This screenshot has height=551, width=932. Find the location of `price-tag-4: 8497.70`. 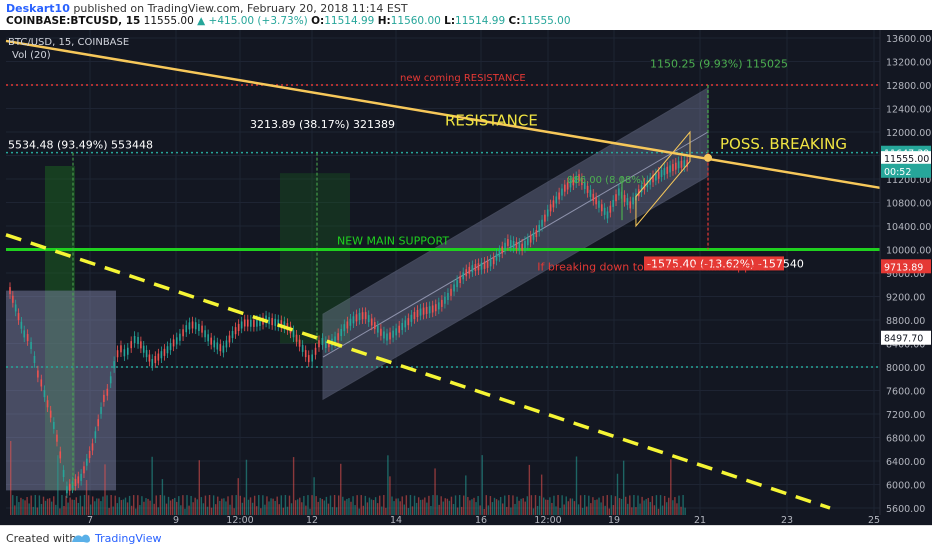

price-tag-4: 8497.70 is located at coordinates (903, 339).